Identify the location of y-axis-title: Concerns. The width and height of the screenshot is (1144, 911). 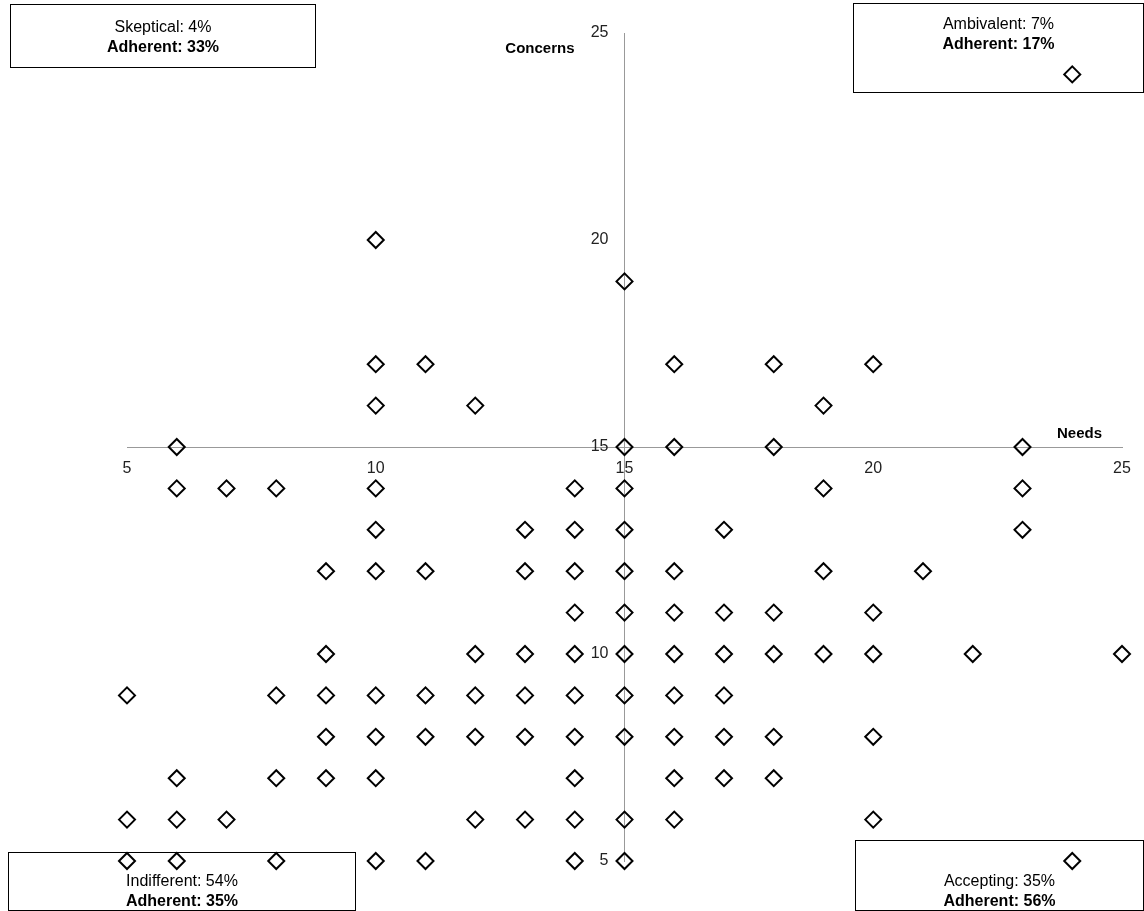
(540, 48).